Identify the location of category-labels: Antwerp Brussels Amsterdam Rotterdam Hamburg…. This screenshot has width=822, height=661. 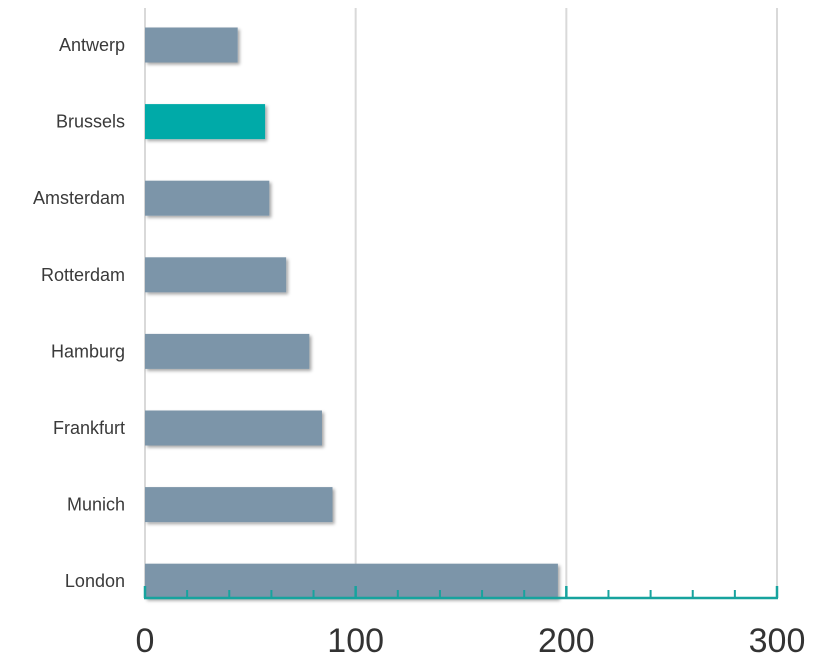
(79, 313).